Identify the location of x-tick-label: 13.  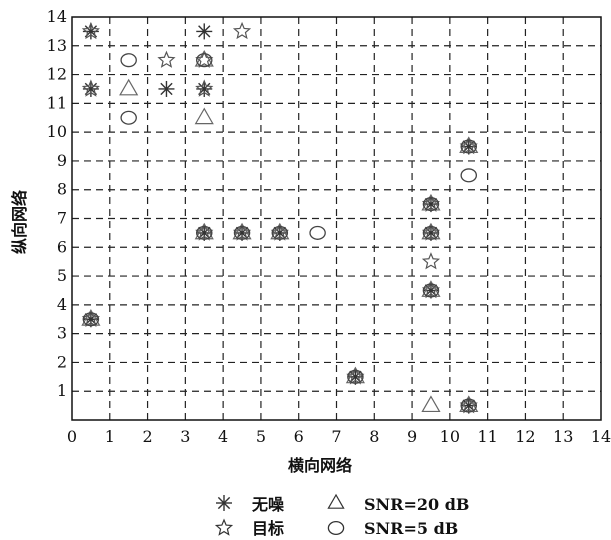
(563, 436).